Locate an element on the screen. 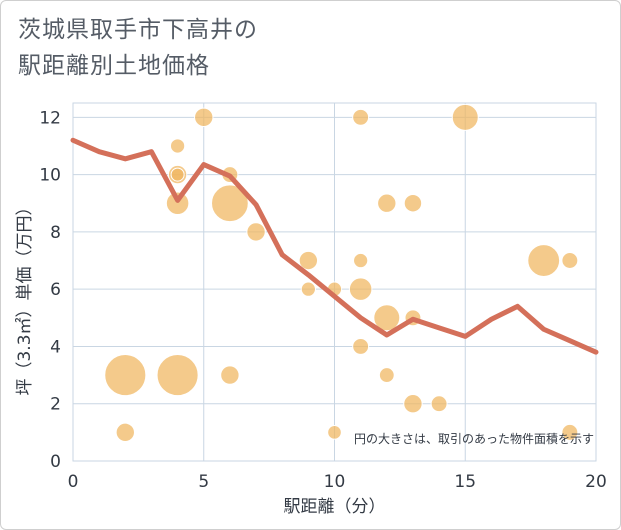 The image size is (621, 530). y-axis-label: 坪（3.3㎡）単価（万円） is located at coordinates (25, 296).